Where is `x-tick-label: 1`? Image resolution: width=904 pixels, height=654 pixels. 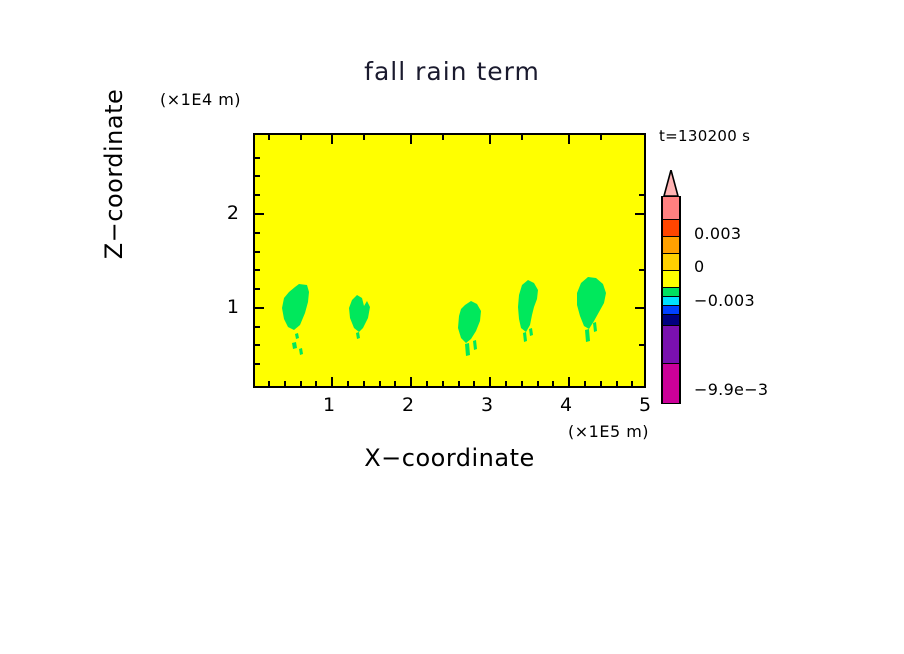
x-tick-label: 1 is located at coordinates (329, 405).